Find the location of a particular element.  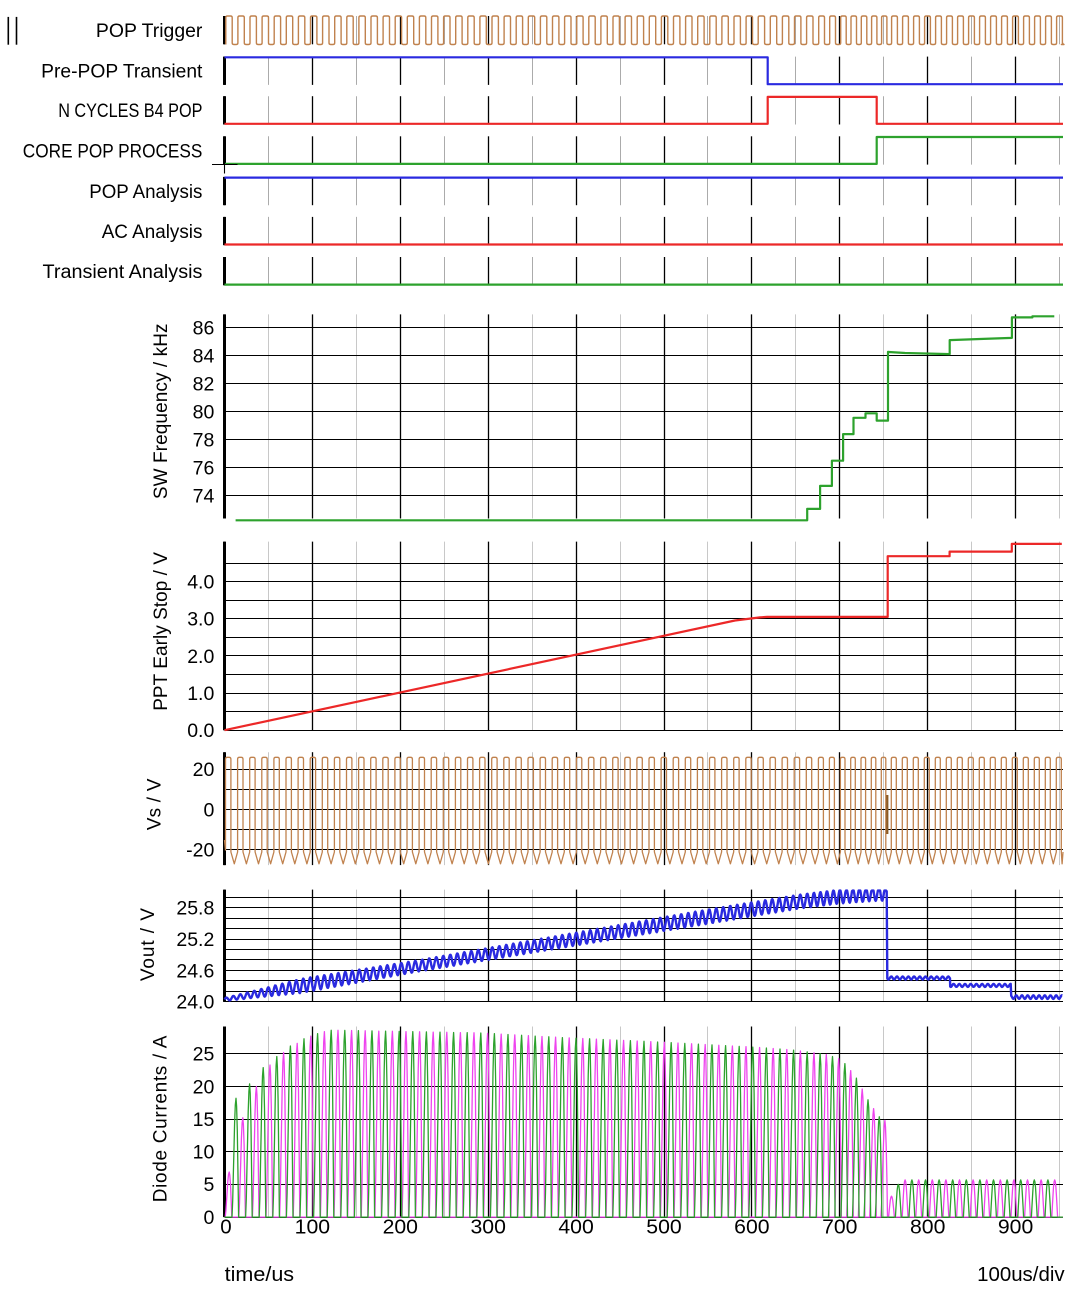

svg-text: 24.6 is located at coordinates (195, 971).